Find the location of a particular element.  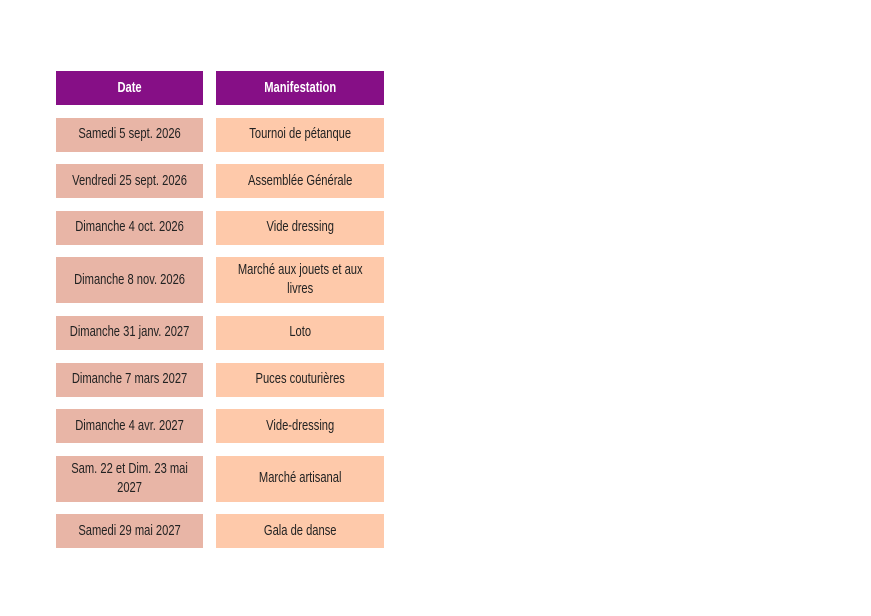

date-cell-text: Dimanche 31 janv. 2027 is located at coordinates (129, 332).